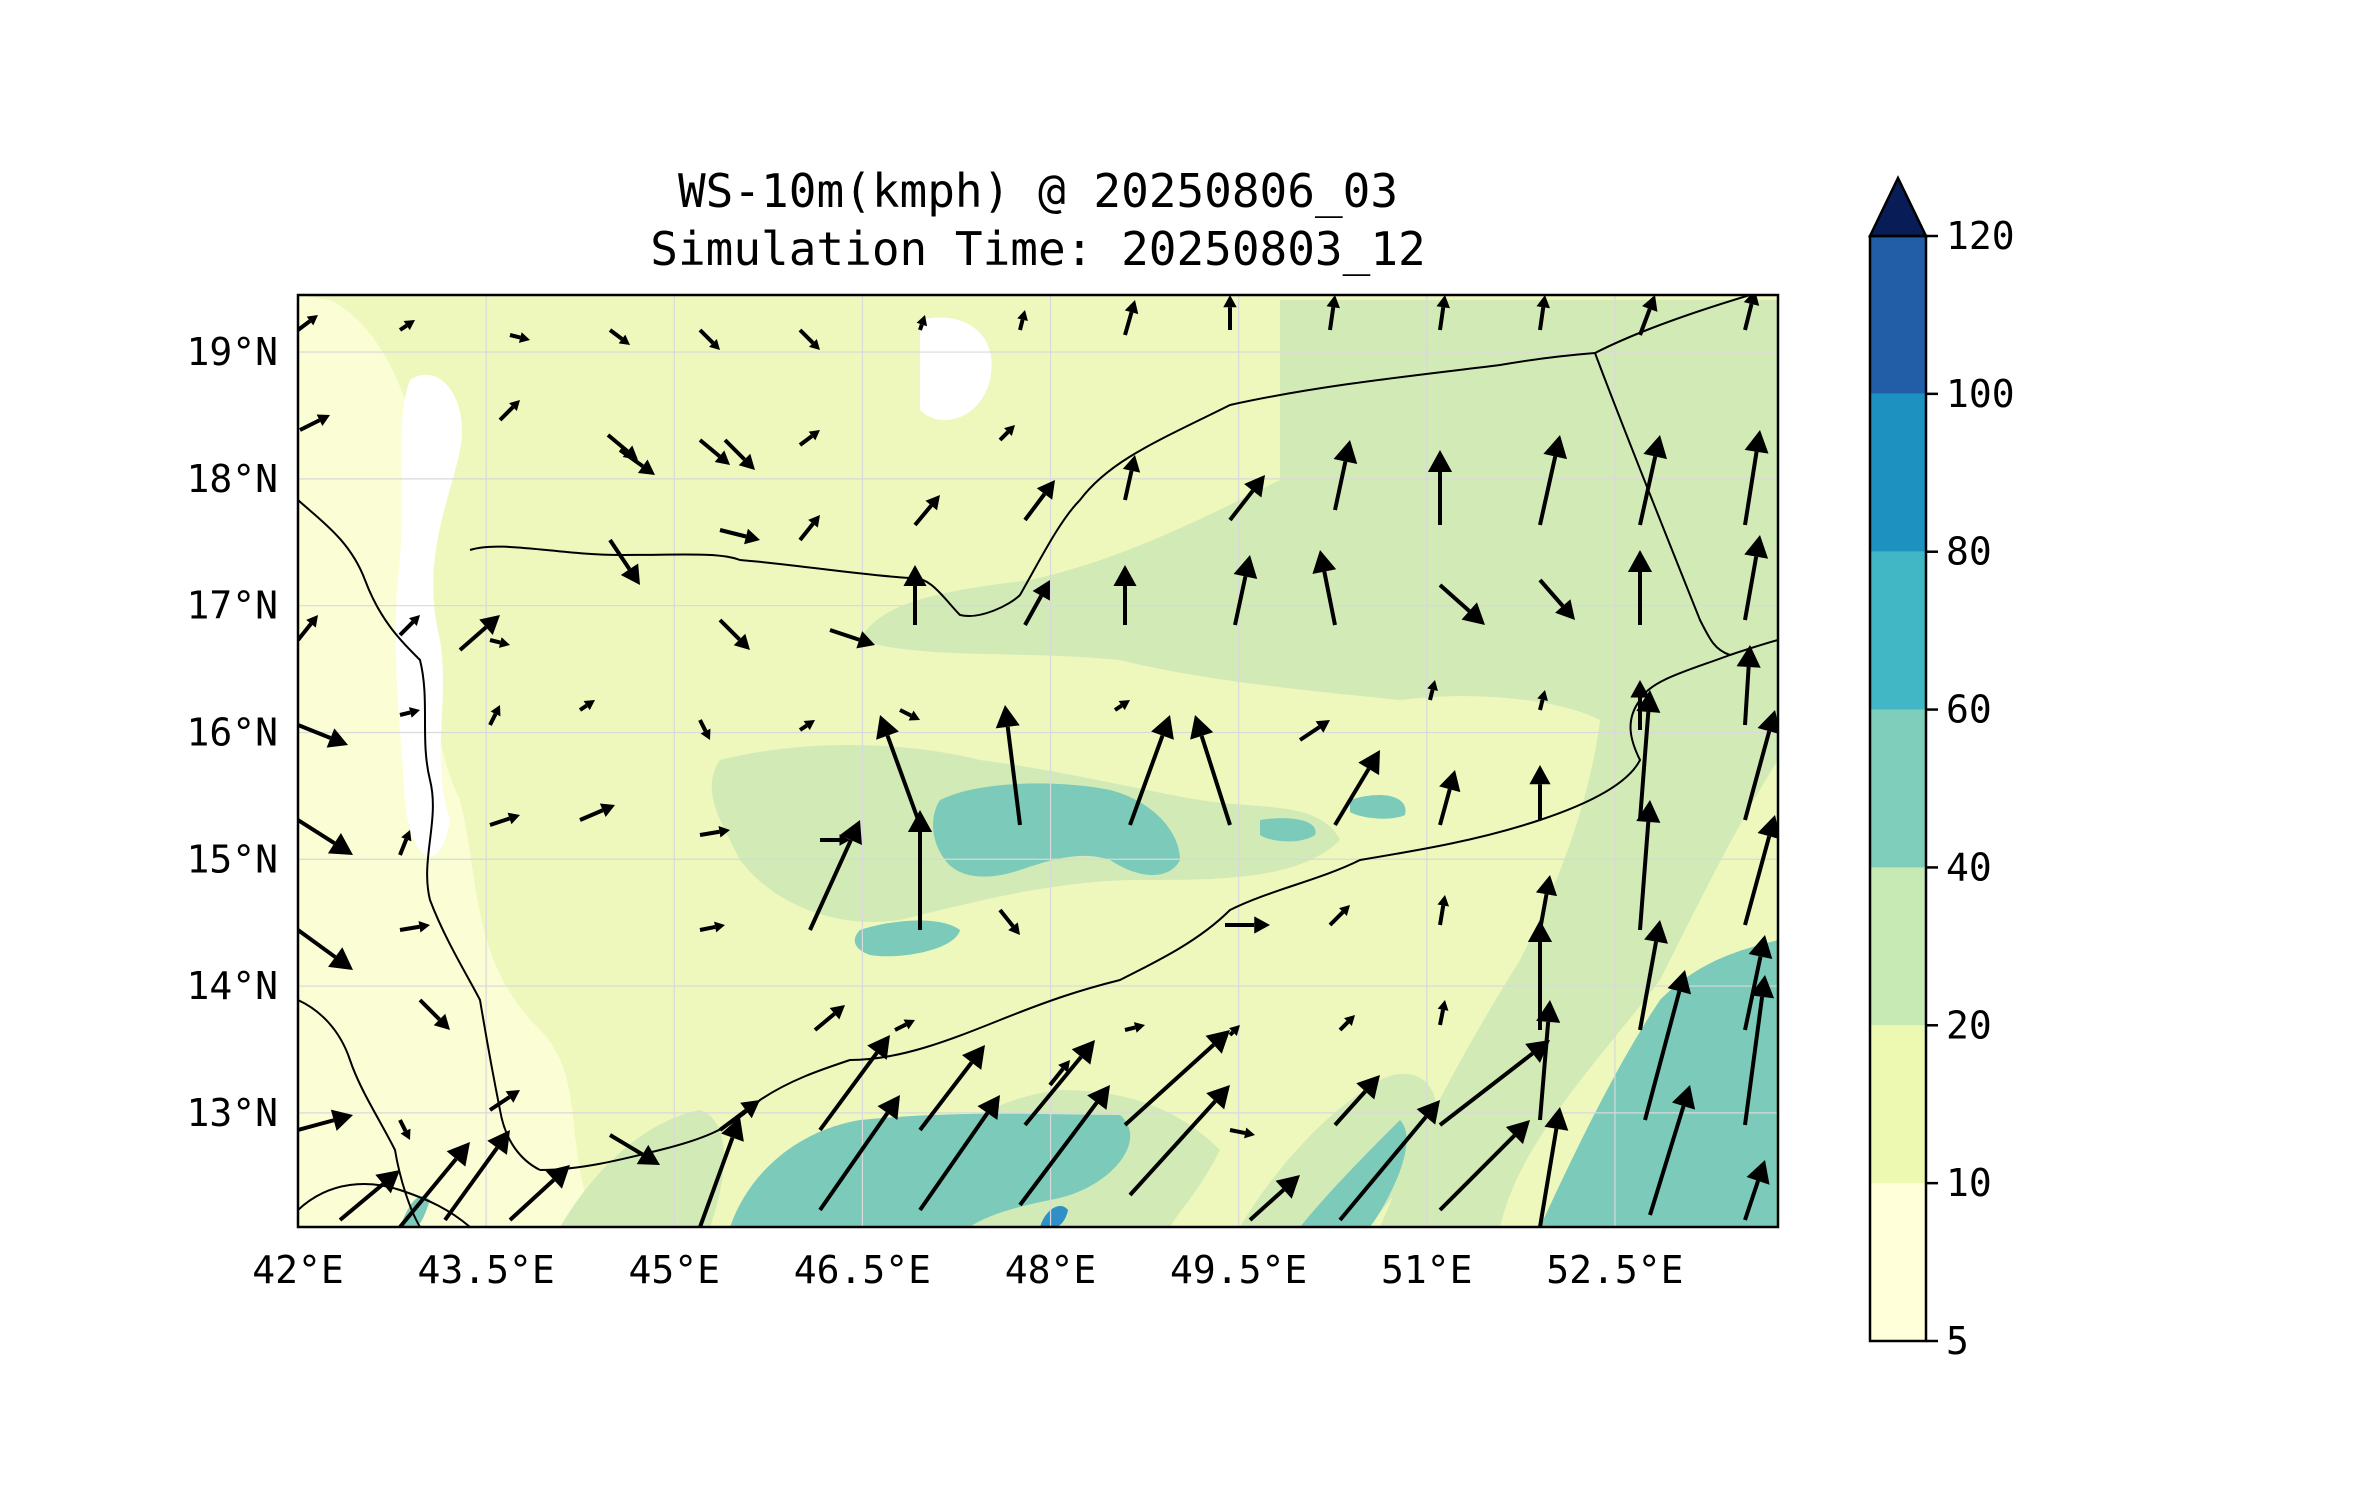 The width and height of the screenshot is (2371, 1500). I want to click on colorbar-tick-label: 20, so click(1969, 1025).